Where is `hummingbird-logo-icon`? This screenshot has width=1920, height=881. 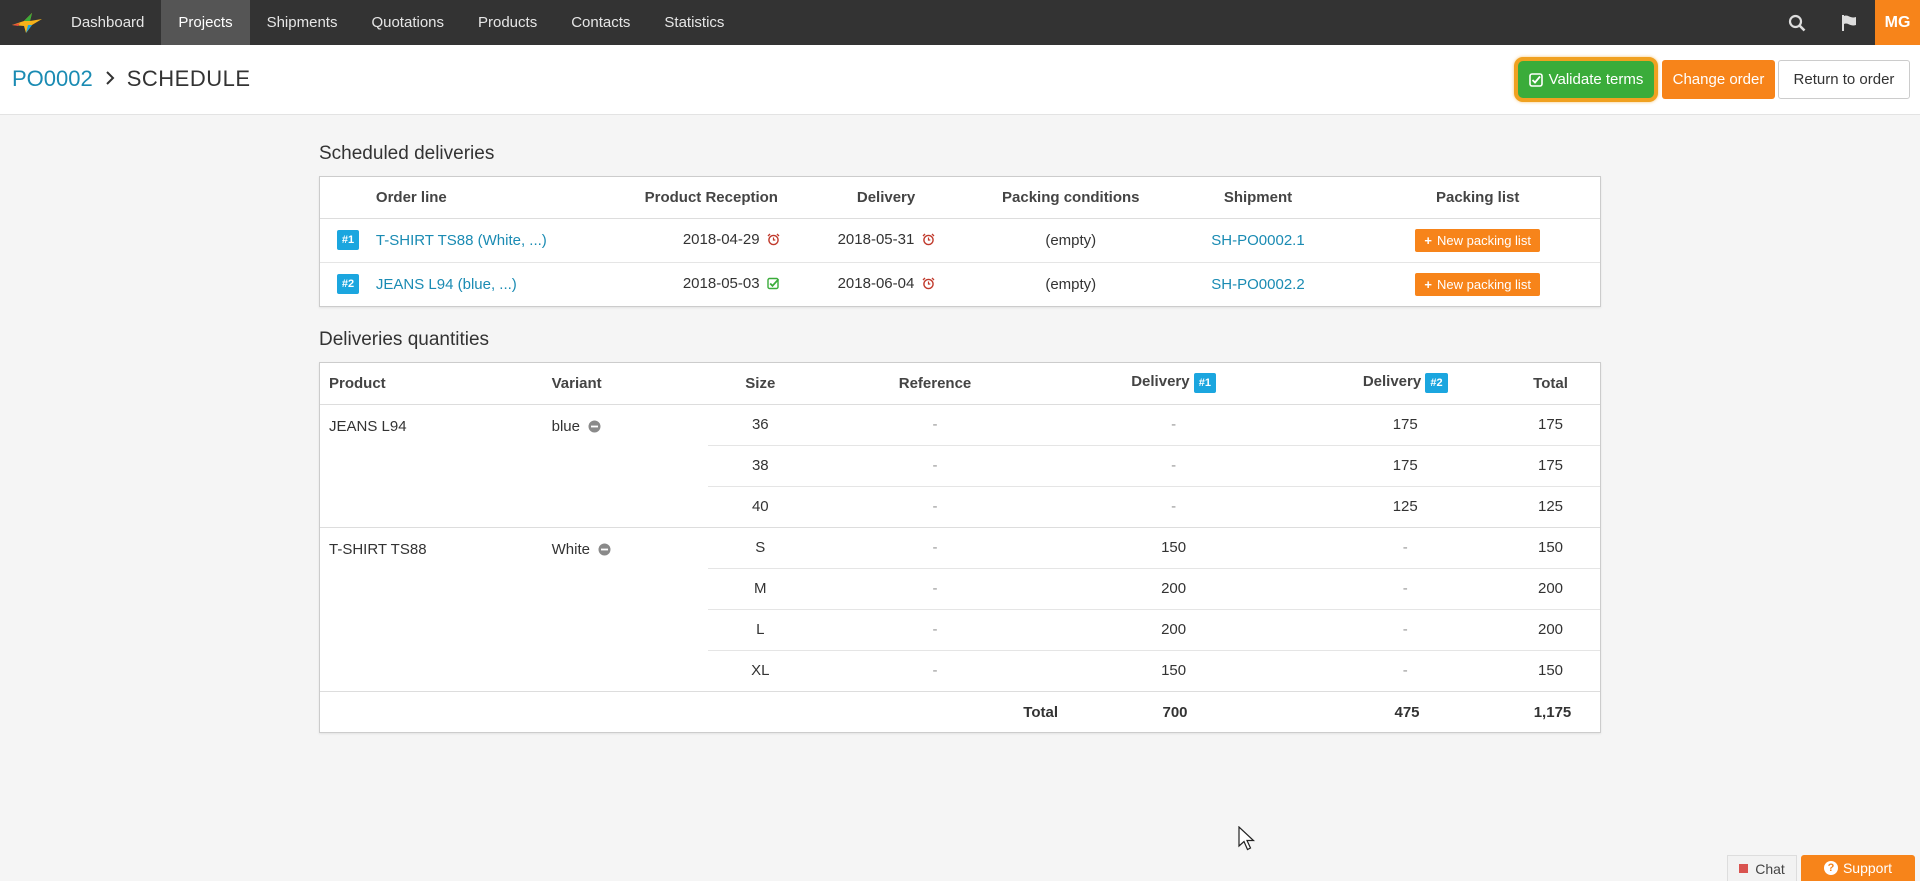
hummingbird-logo-icon is located at coordinates (27, 22).